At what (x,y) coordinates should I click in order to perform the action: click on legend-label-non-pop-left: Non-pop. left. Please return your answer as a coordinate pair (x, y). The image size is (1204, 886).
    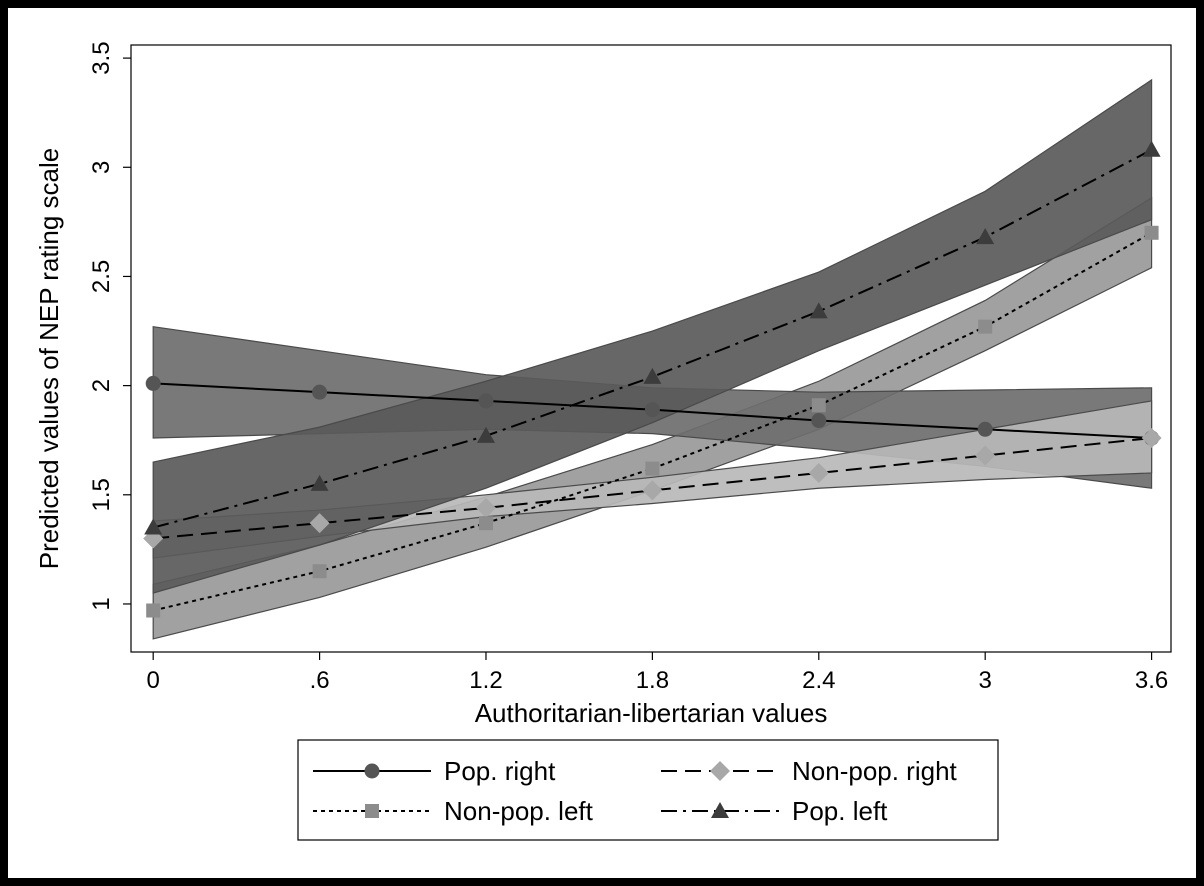
    Looking at the image, I should click on (519, 811).